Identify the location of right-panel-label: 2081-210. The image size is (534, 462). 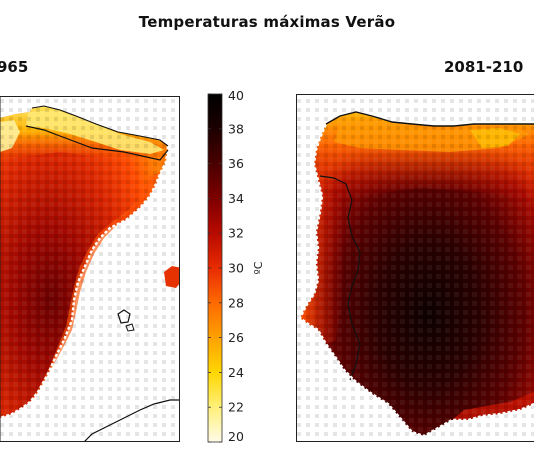
(484, 67).